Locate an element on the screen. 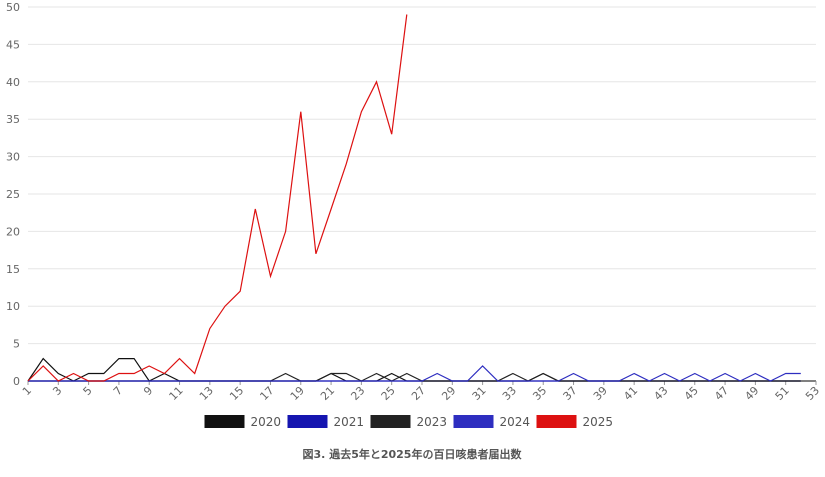  x-tick-label: 21 is located at coordinates (327, 393).